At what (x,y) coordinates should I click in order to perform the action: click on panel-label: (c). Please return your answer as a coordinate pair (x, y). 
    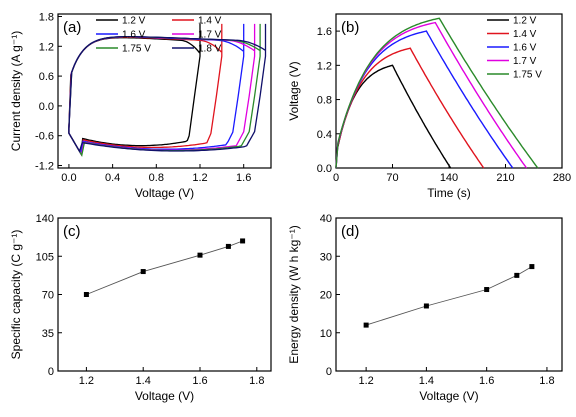
    Looking at the image, I should click on (72, 231).